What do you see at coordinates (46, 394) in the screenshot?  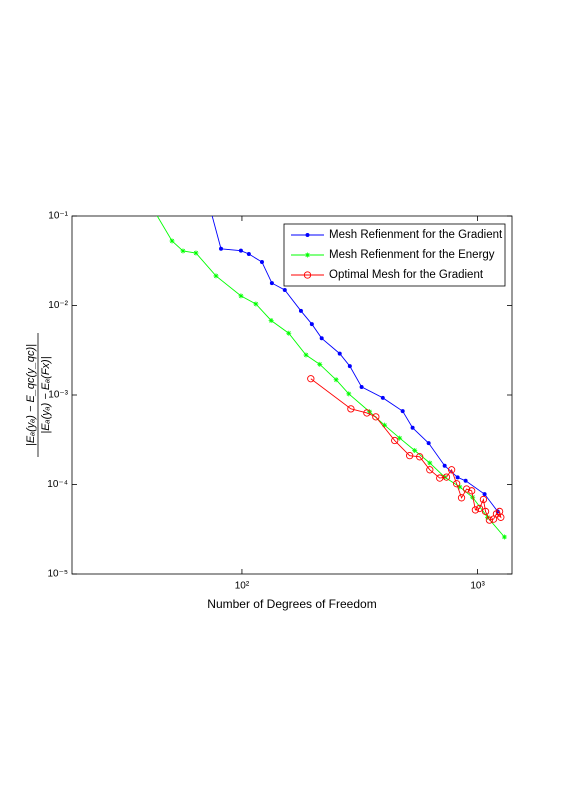 I see `y-label-denominator: |Eₐ(yₐ) − Eₐ(Fx)|` at bounding box center [46, 394].